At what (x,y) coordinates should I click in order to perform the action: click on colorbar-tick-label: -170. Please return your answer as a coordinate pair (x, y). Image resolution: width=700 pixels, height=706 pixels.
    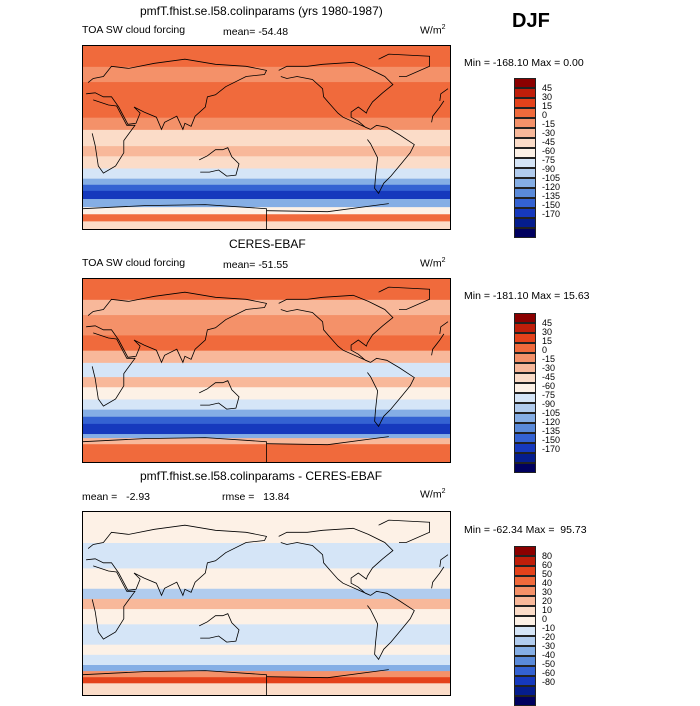
    Looking at the image, I should click on (551, 214).